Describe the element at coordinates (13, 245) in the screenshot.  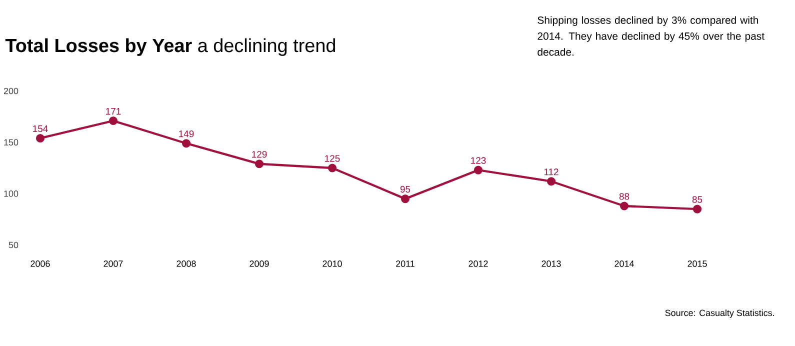
I see `y-tick-label: 50` at that location.